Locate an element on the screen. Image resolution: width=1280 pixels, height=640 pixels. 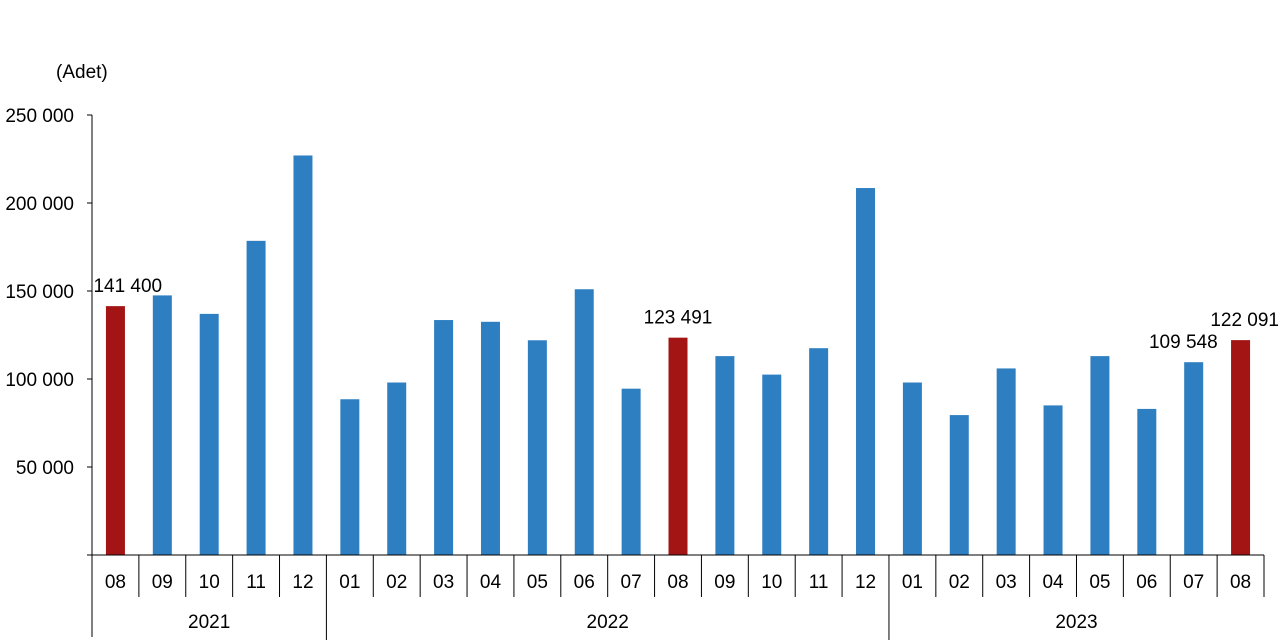
group-label: 2021 is located at coordinates (209, 622).